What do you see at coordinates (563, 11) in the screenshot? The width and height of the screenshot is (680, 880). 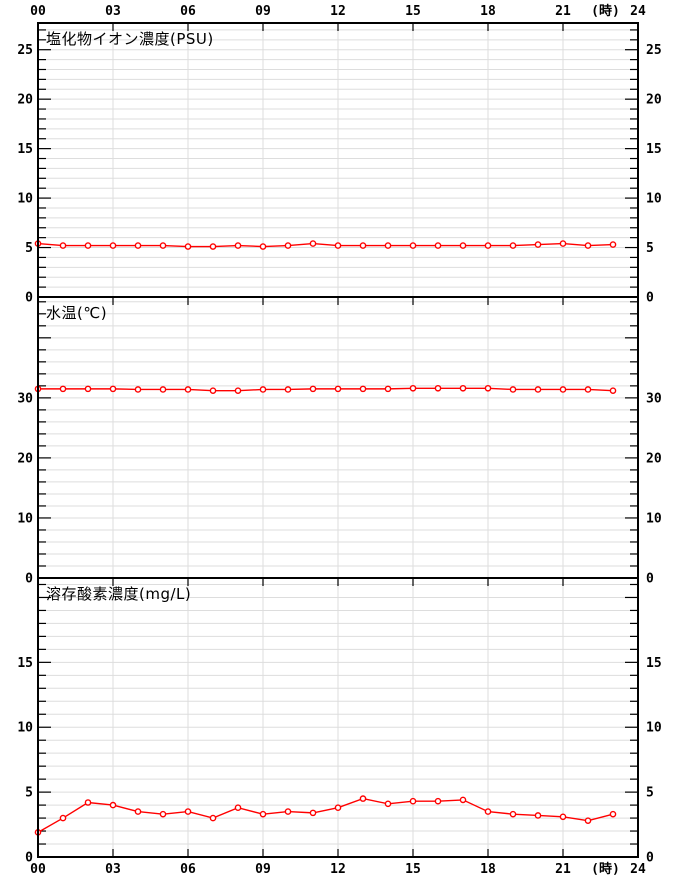 I see `x-axis-label-top: 21` at bounding box center [563, 11].